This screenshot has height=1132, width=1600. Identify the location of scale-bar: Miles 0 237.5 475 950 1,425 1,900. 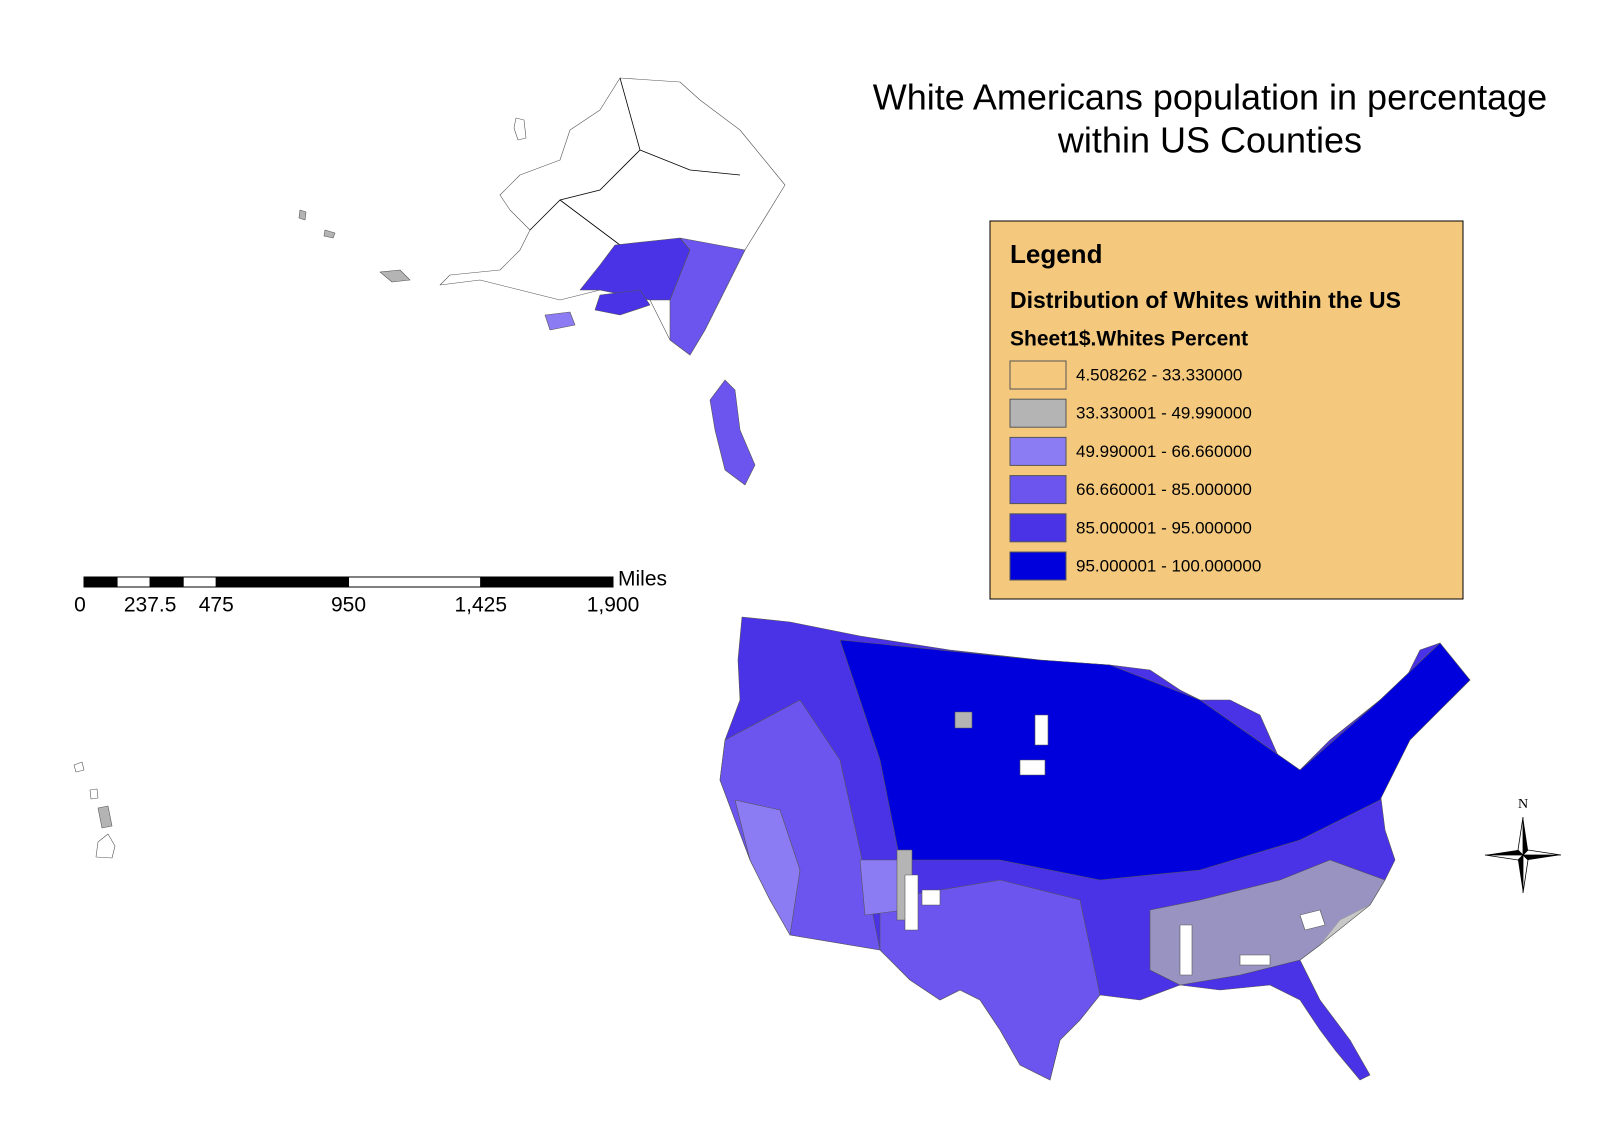
(370, 592).